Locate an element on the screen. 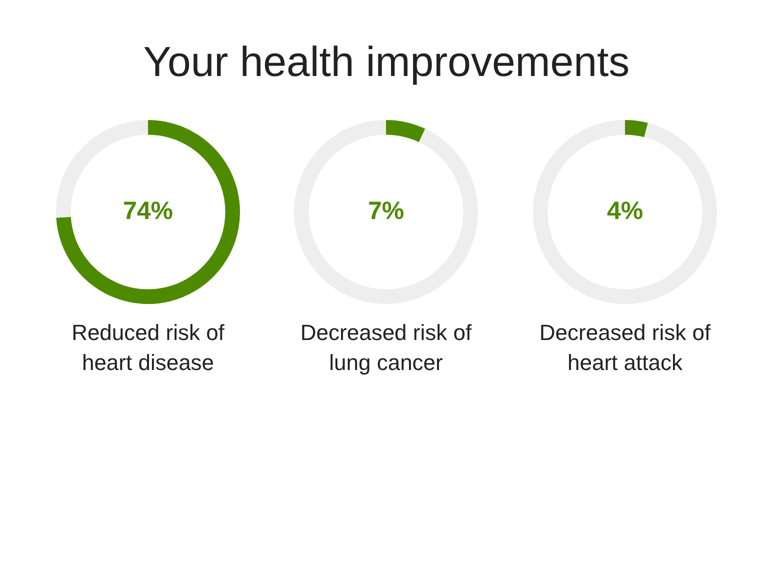  data-label: 7% is located at coordinates (386, 210).